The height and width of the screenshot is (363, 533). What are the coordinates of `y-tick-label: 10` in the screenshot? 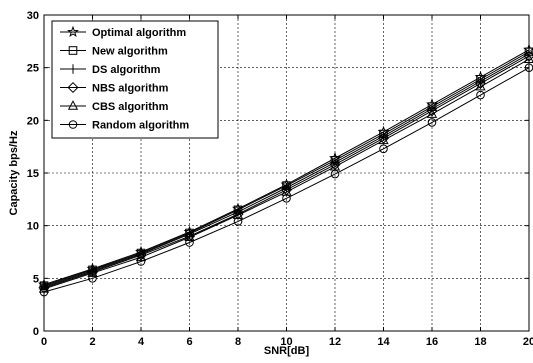 It's located at (33, 227).